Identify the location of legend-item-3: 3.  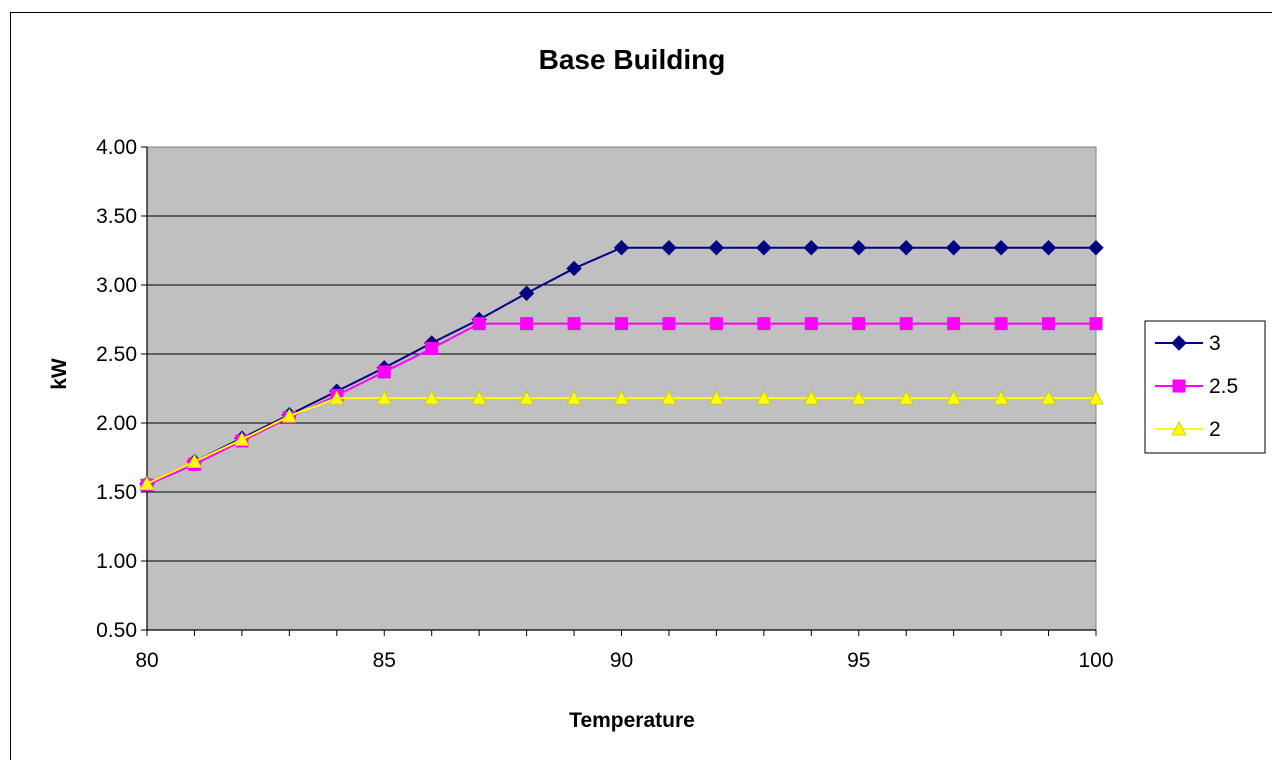
(1188, 343).